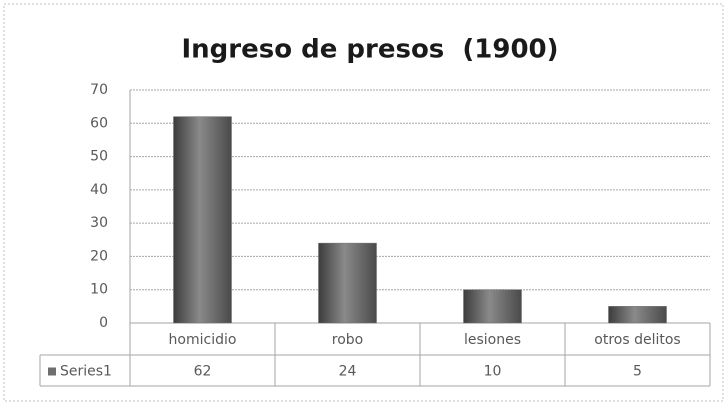 This screenshot has width=728, height=406. I want to click on legend-swatch, so click(52, 371).